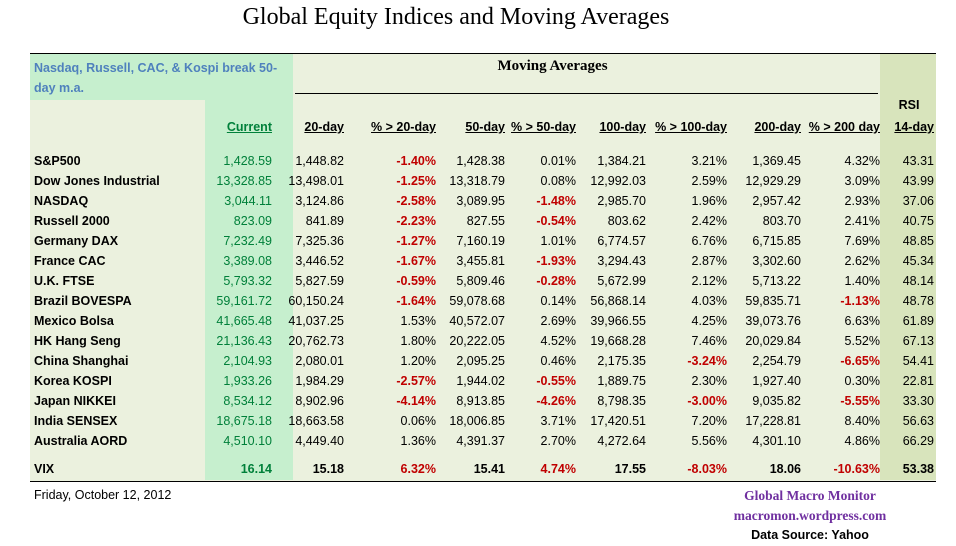 This screenshot has width=956, height=546. What do you see at coordinates (810, 515) in the screenshot?
I see `brand-url: macromon.wordpress.com` at bounding box center [810, 515].